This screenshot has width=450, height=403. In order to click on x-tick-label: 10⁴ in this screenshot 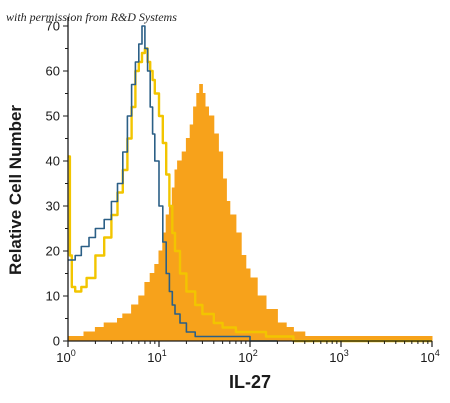, I will do `click(429, 356)`.